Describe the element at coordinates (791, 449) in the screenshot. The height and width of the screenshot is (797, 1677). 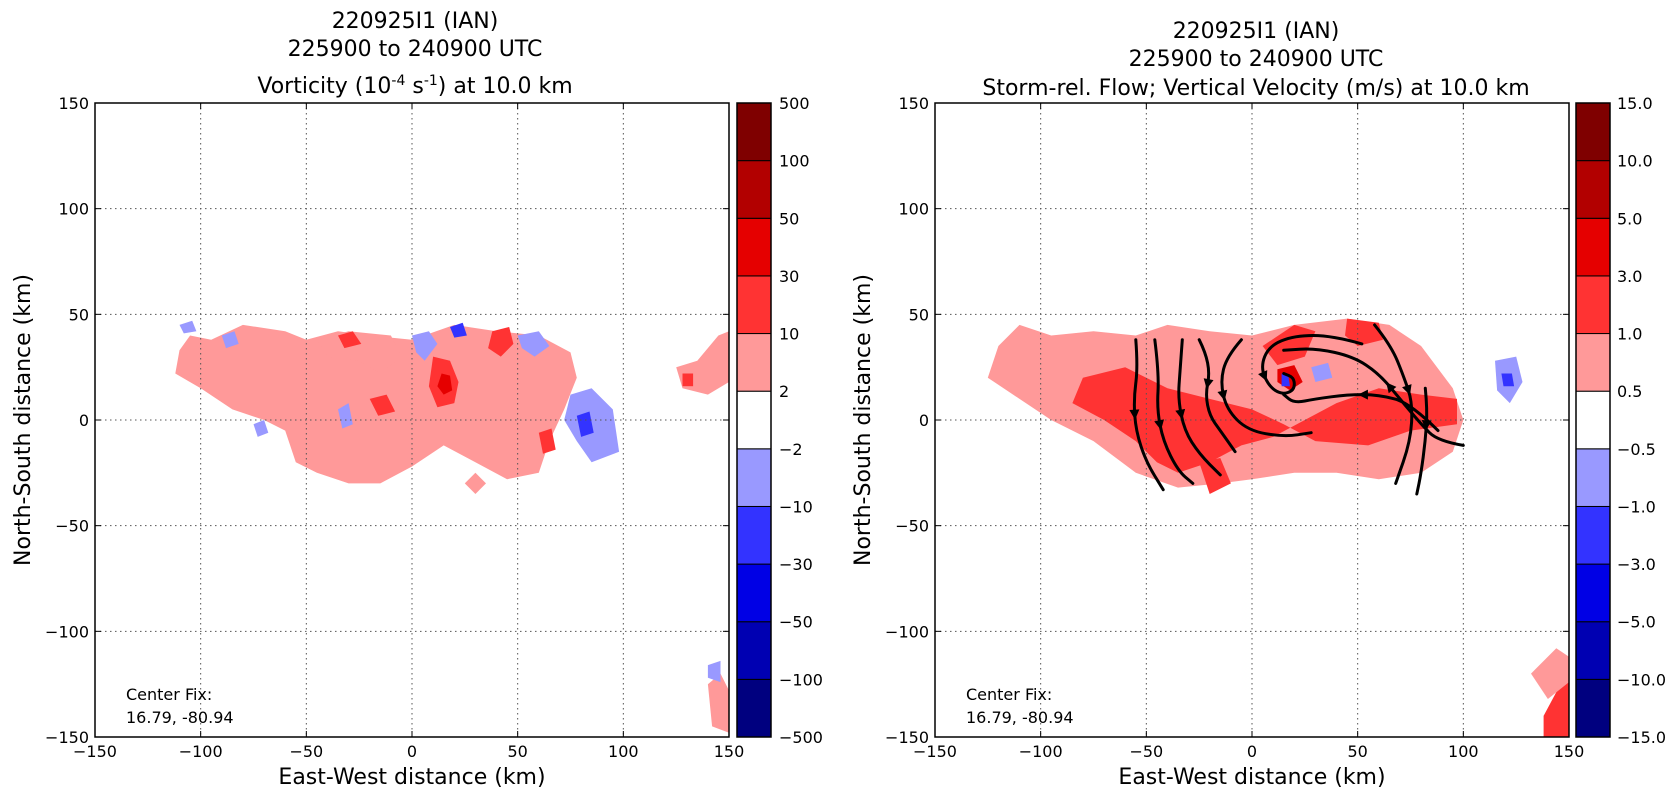
I see `colorbar-tick-label: −2` at that location.